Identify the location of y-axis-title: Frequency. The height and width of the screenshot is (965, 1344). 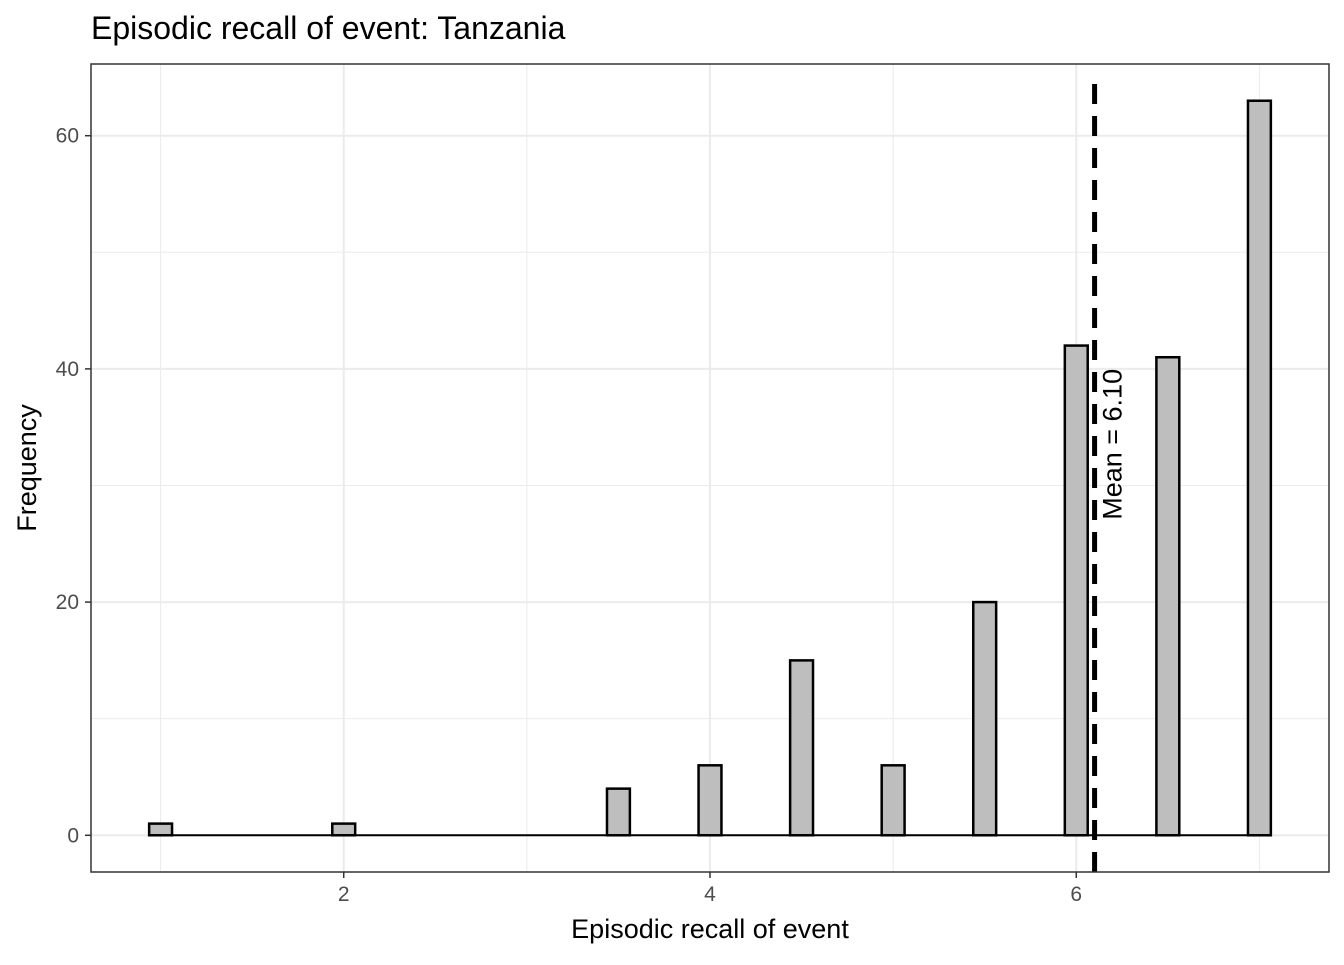
(27, 468).